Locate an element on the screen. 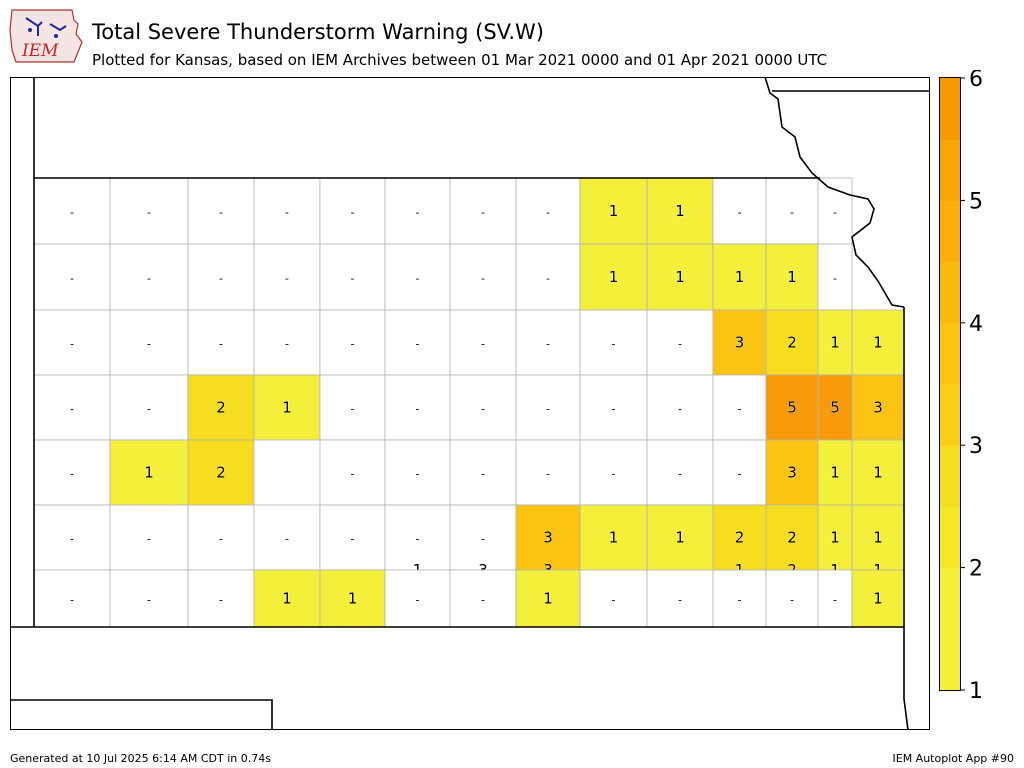 This screenshot has height=768, width=1024. colorbar-tick-label: 5 is located at coordinates (976, 201).